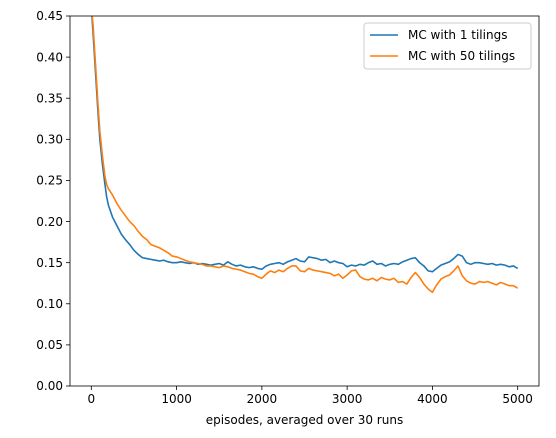 Image resolution: width=556 pixels, height=438 pixels. I want to click on y-tick-label: 0.20, so click(49, 222).